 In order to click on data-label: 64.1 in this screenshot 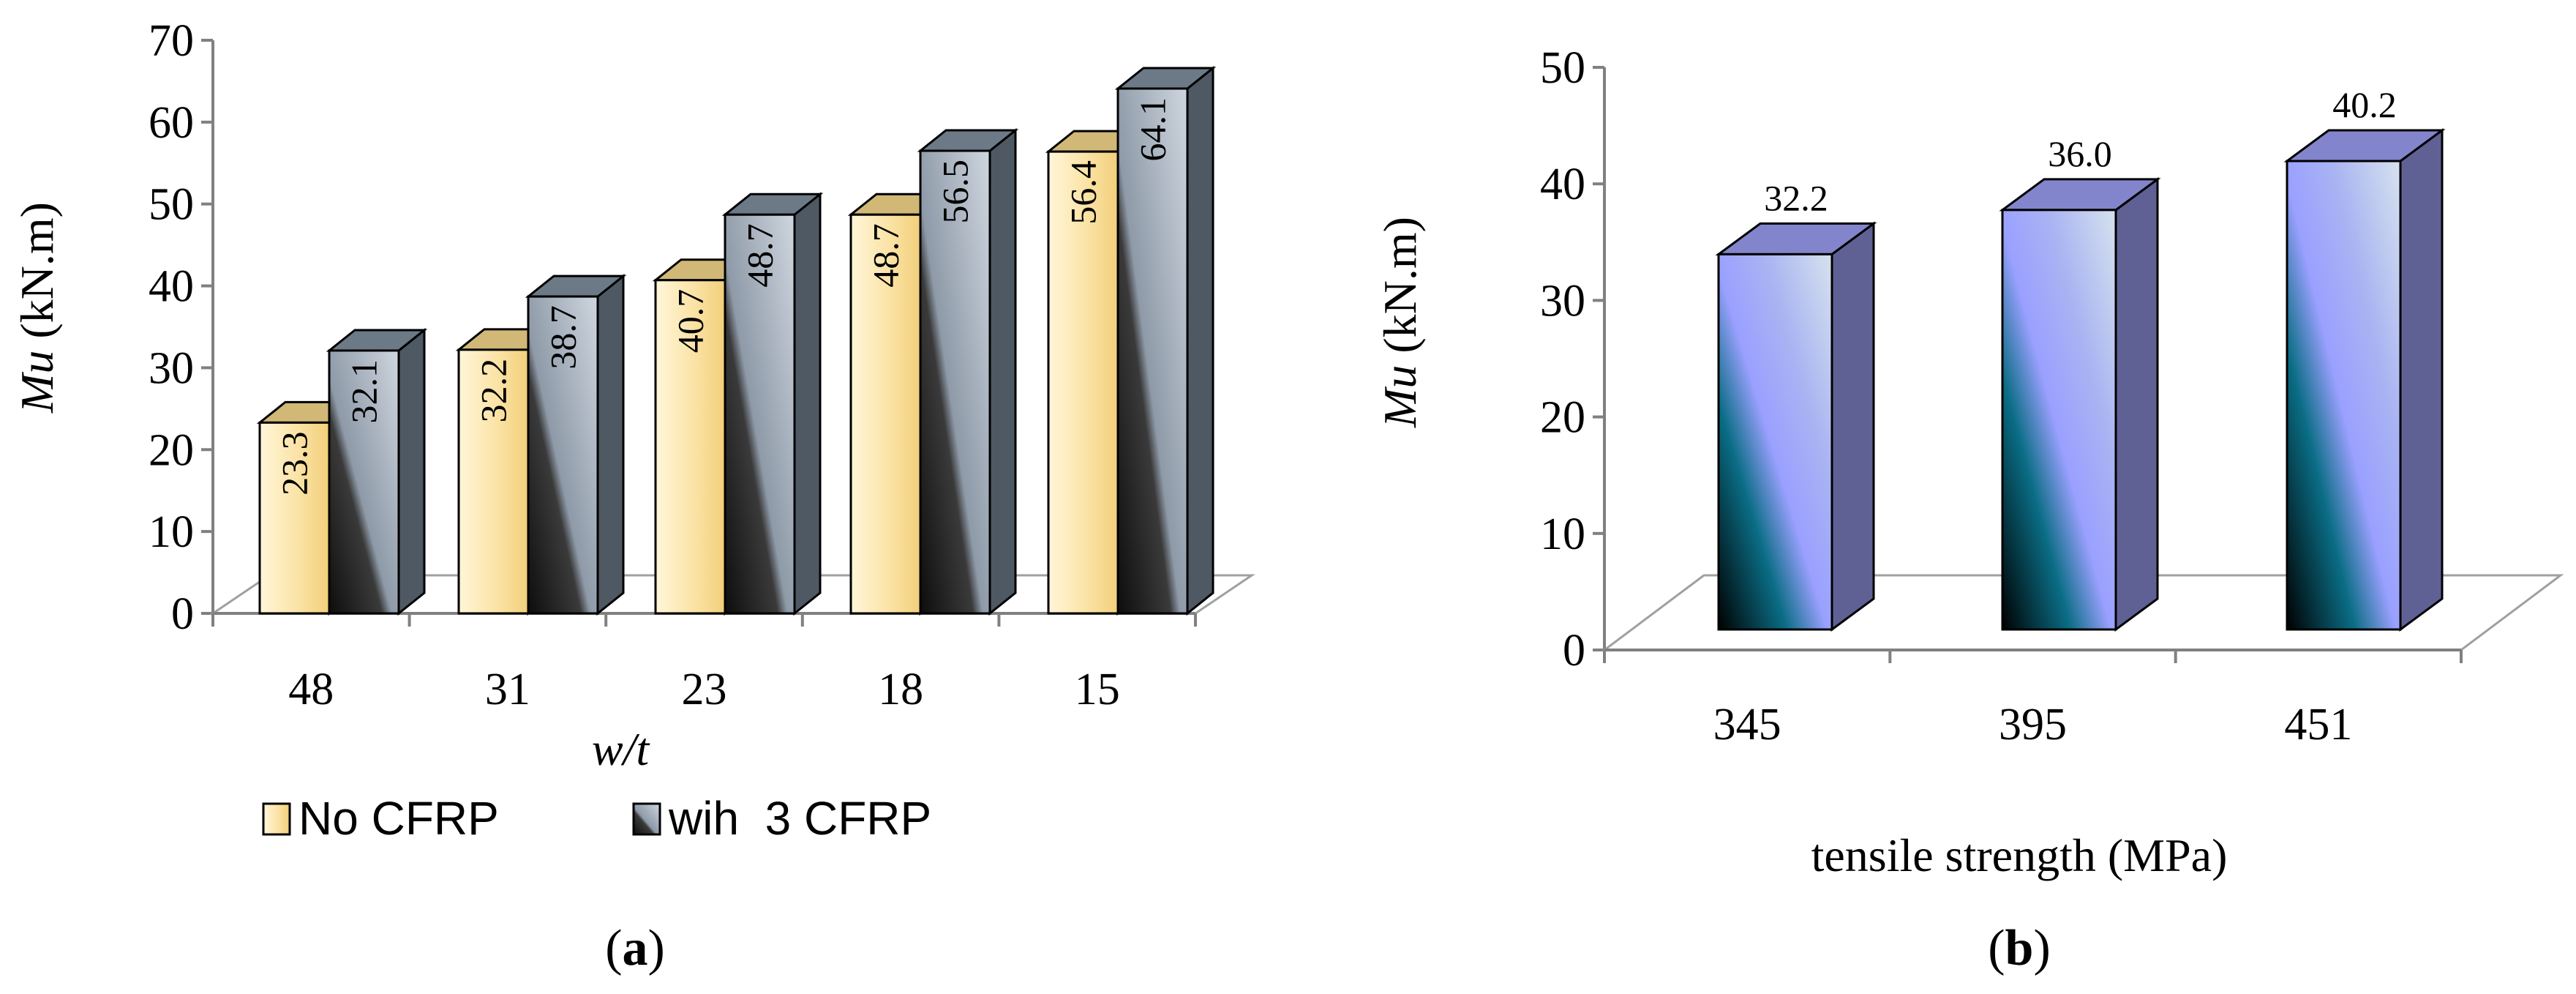, I will do `click(1153, 129)`.